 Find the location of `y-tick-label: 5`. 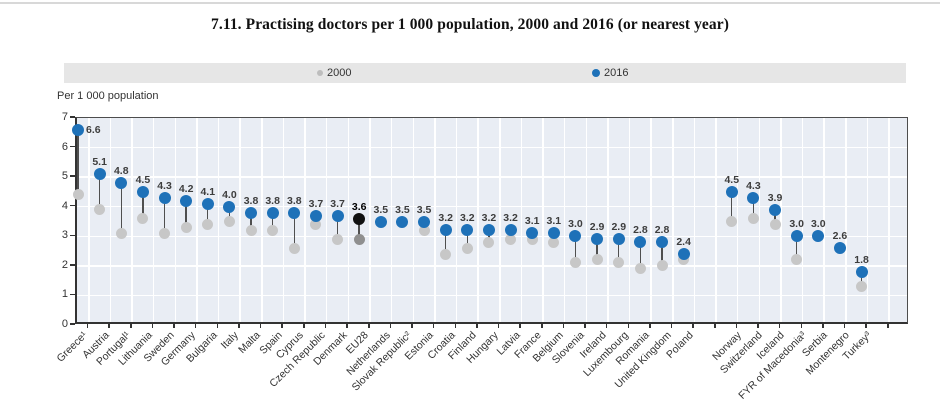

y-tick-label: 5 is located at coordinates (64, 176).